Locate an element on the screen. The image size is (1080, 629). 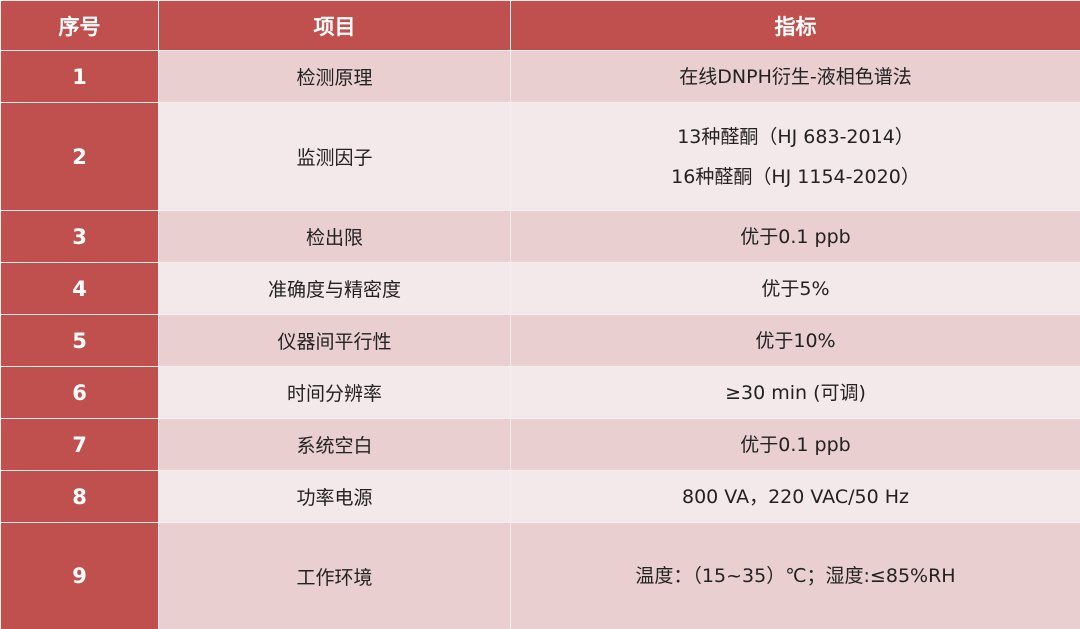
row-item: 准确度与精密度 is located at coordinates (334, 288).